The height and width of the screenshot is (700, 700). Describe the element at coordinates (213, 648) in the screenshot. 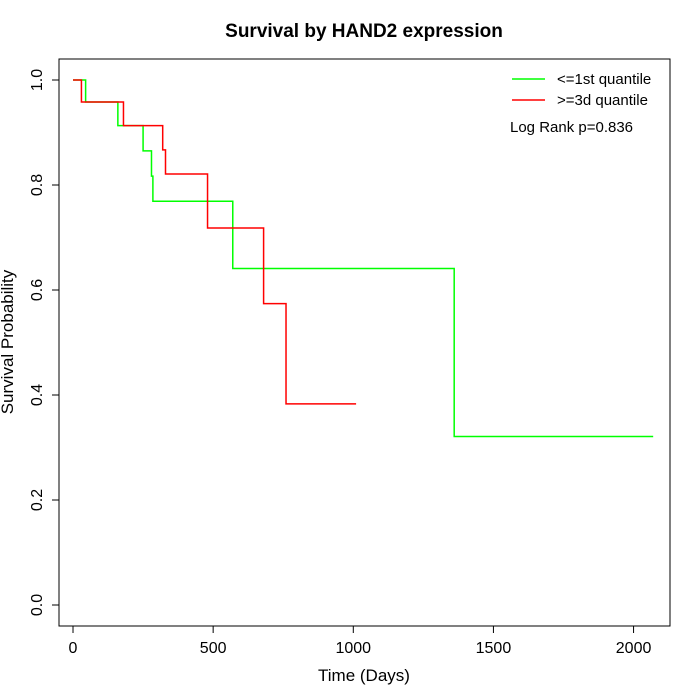

I see `x-tick-label: 500` at that location.